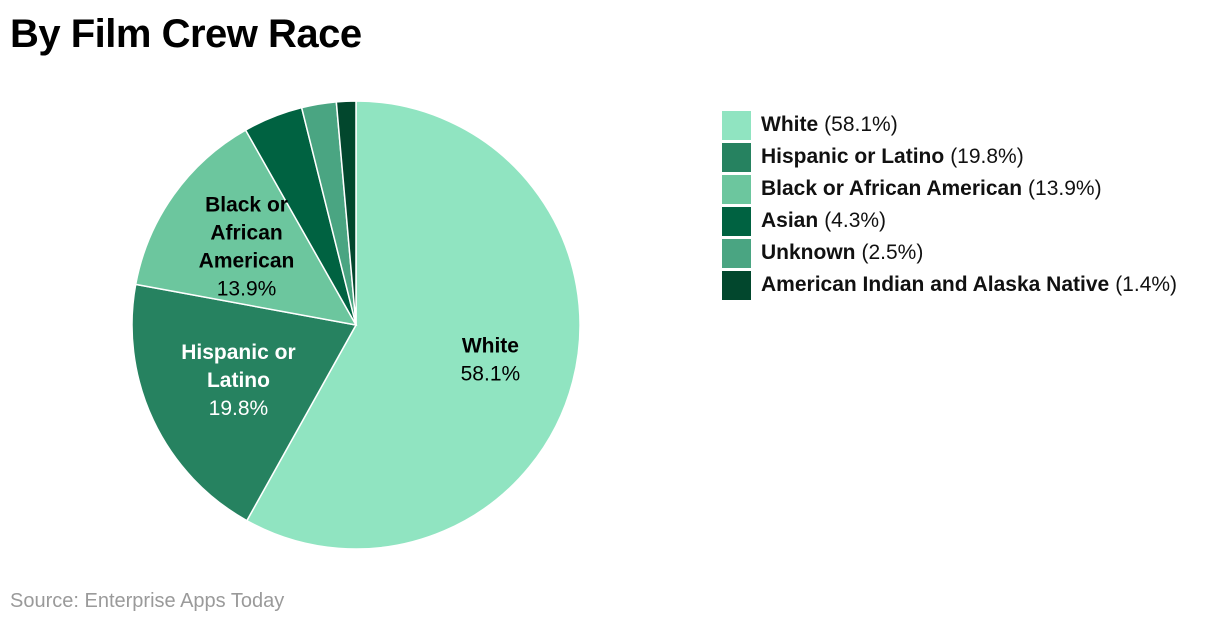 The width and height of the screenshot is (1220, 626). I want to click on legend-item-black-or-african-american: Black or African American (13.9%), so click(949, 189).